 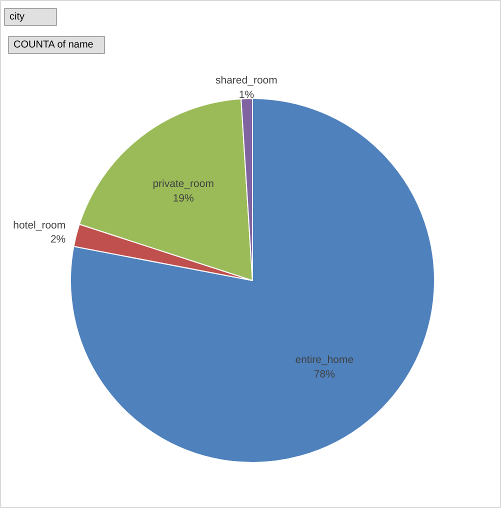 I want to click on text: city, so click(x=17, y=17).